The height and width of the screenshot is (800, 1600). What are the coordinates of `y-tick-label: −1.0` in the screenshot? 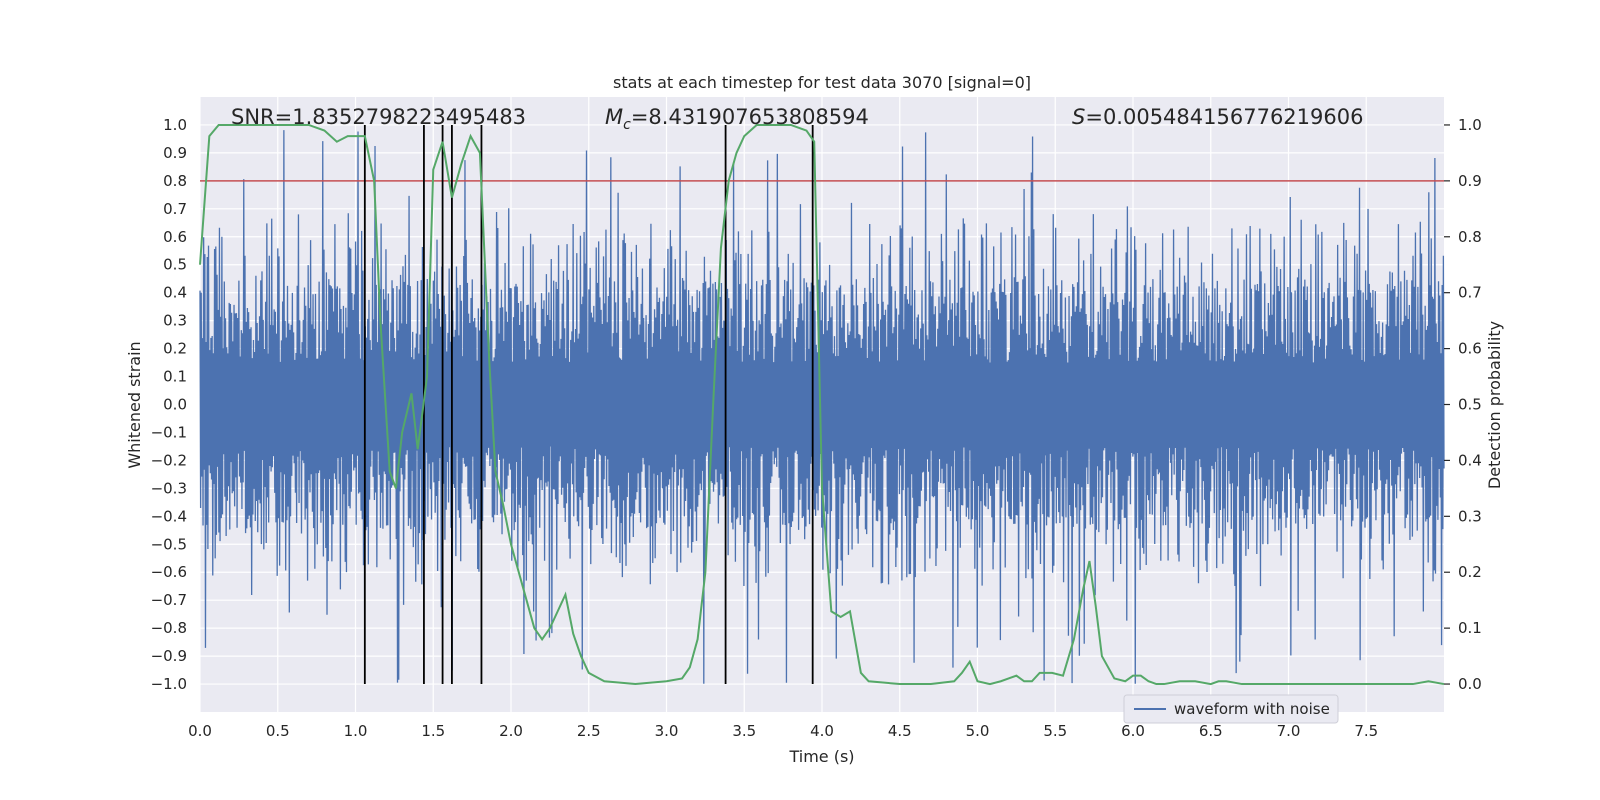 It's located at (169, 684).